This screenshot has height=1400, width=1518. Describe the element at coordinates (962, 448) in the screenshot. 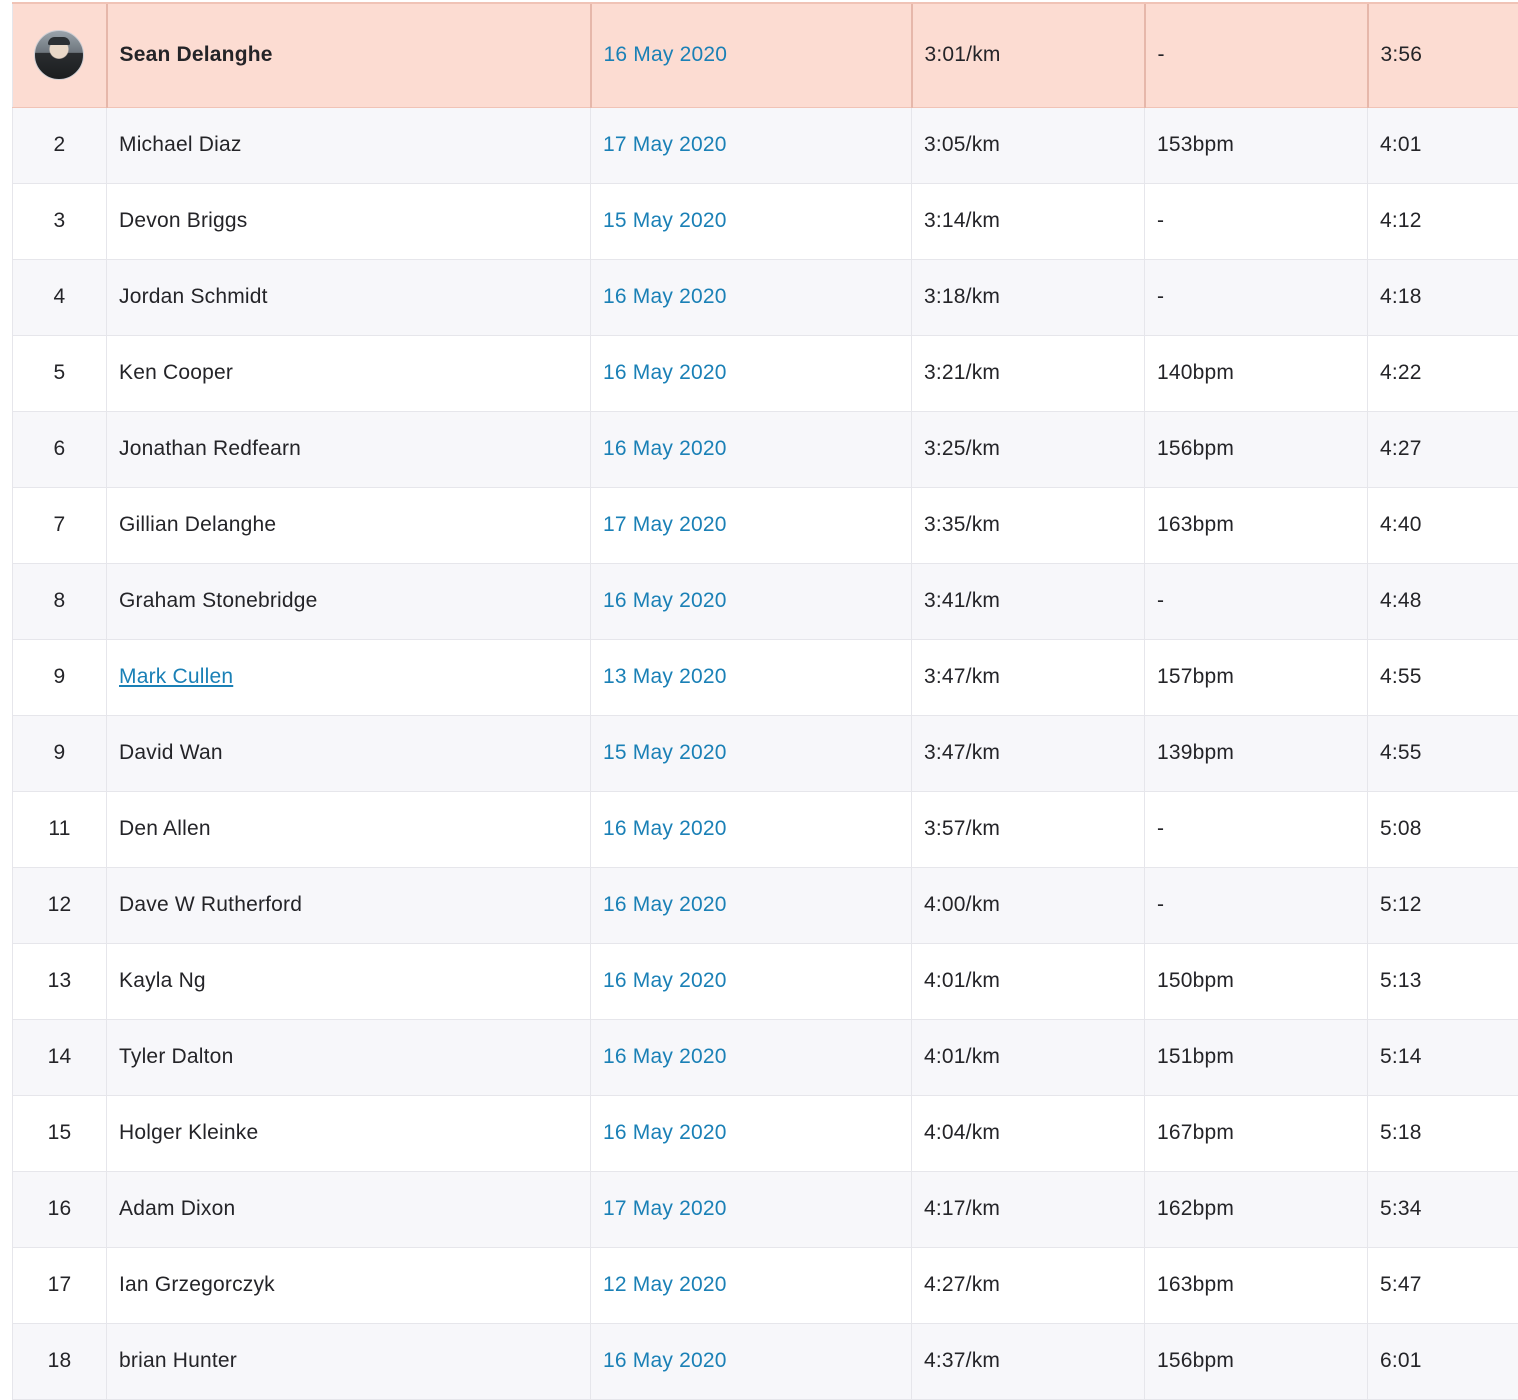

I see `pace-value: 3:25/km` at that location.